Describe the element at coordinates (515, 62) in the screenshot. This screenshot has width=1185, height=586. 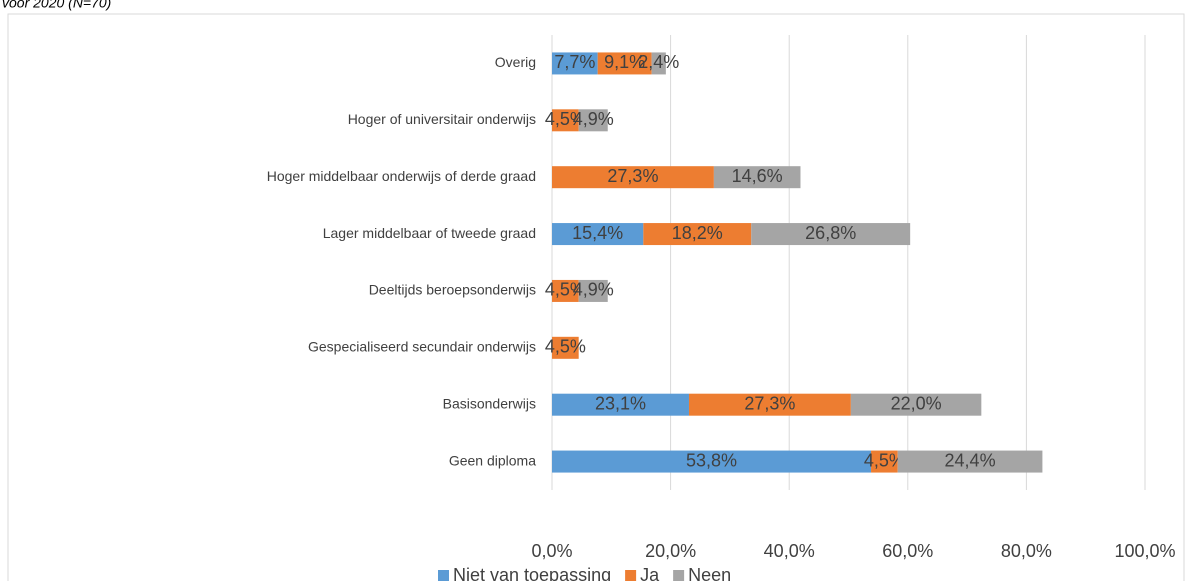
I see `y-tick-label: Overig` at that location.